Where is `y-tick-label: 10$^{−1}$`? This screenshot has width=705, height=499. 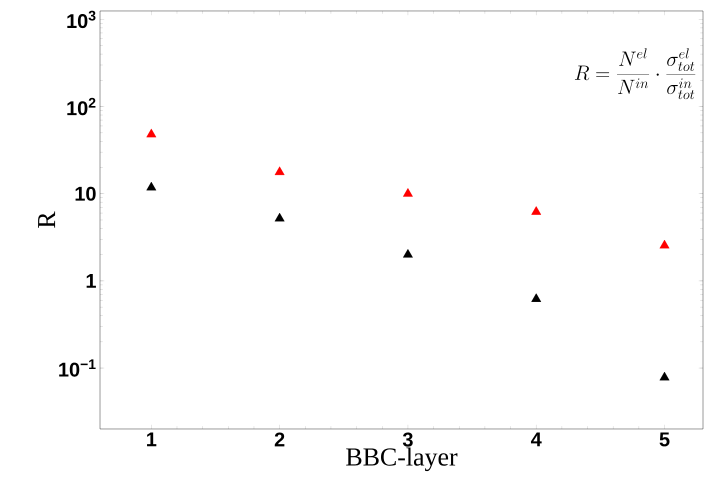 y-tick-label: 10$^{−1}$ is located at coordinates (77, 368).